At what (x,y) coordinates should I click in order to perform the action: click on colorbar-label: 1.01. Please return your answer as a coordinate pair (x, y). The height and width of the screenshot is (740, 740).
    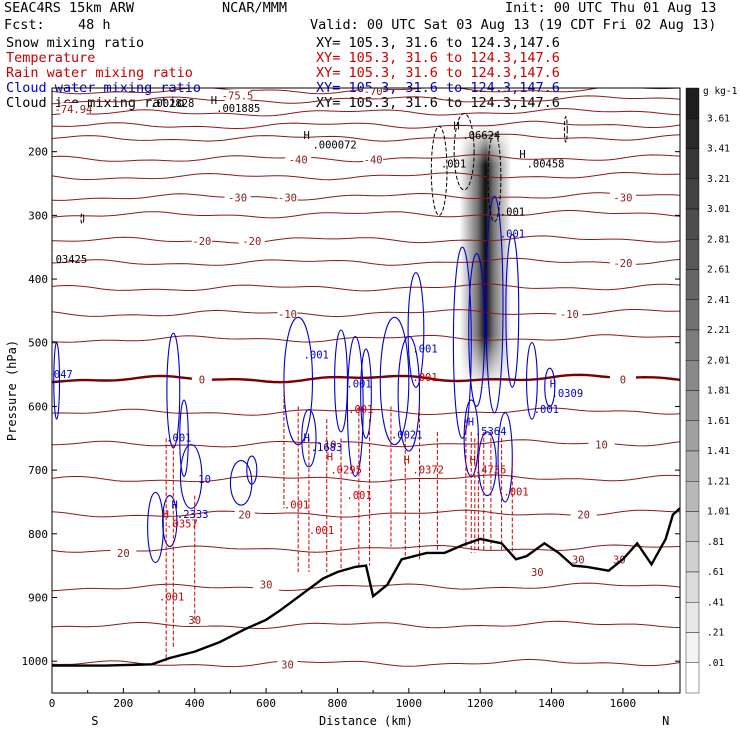
    Looking at the image, I should click on (718, 512).